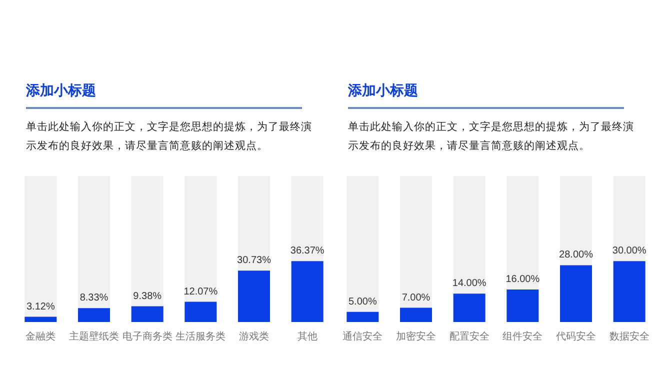  What do you see at coordinates (416, 298) in the screenshot?
I see `data-label: 7.00%` at bounding box center [416, 298].